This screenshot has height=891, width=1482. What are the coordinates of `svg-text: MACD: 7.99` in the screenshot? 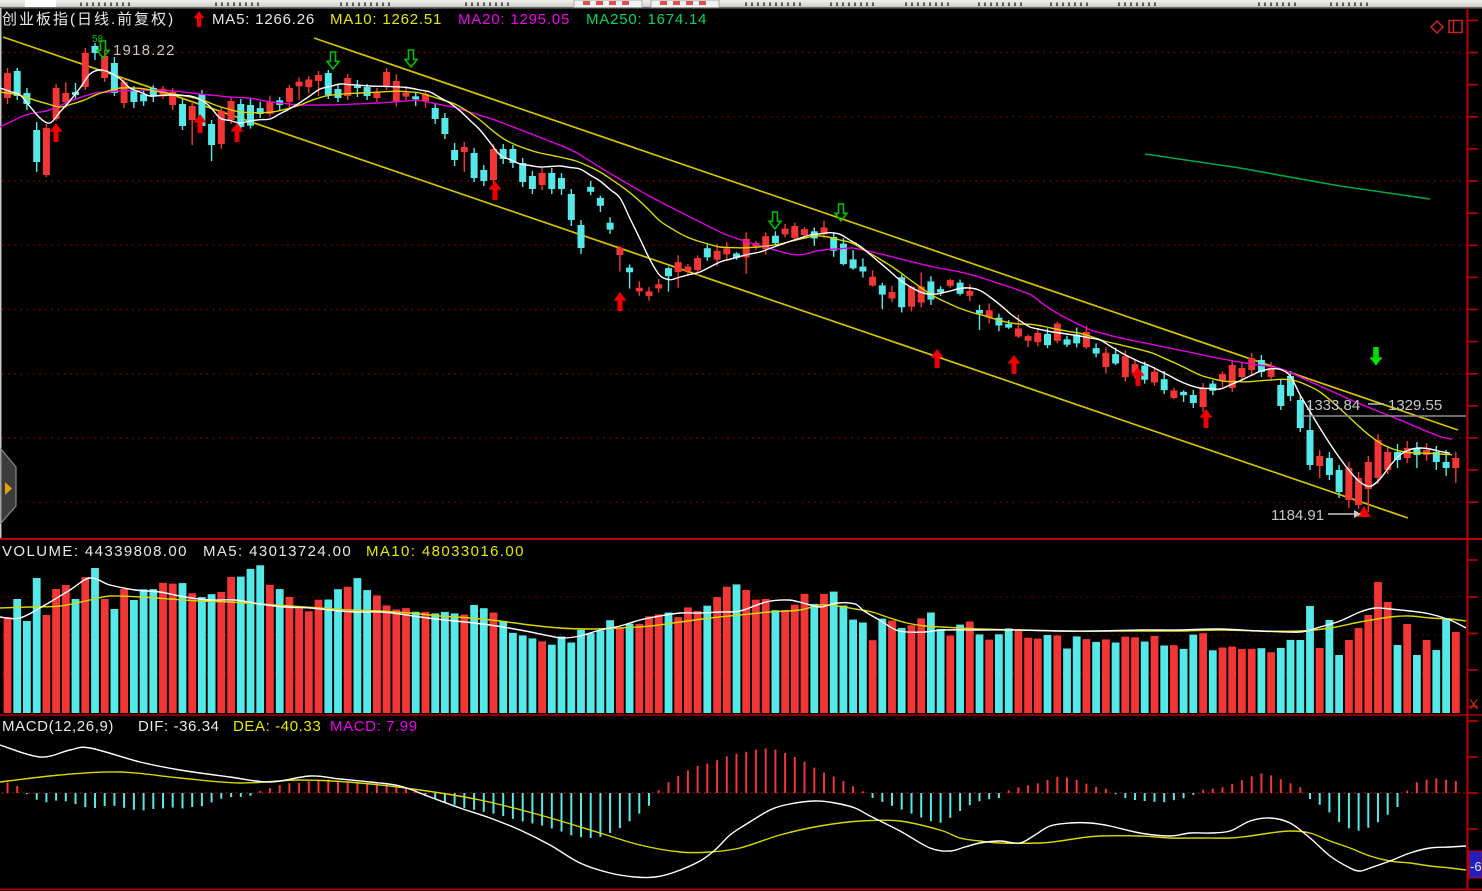 It's located at (374, 726).